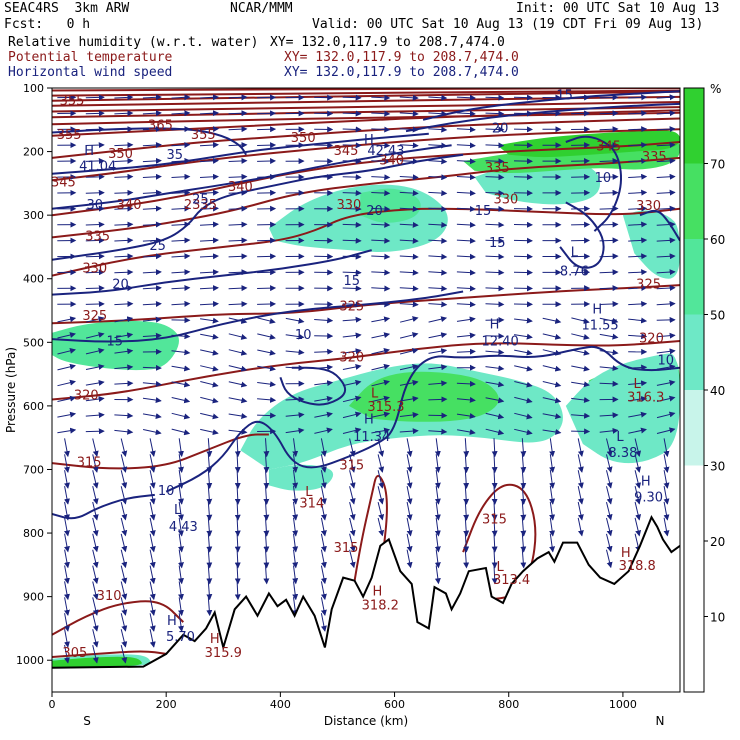 This screenshot has height=740, width=740. I want to click on contour-label: L, so click(178, 510).